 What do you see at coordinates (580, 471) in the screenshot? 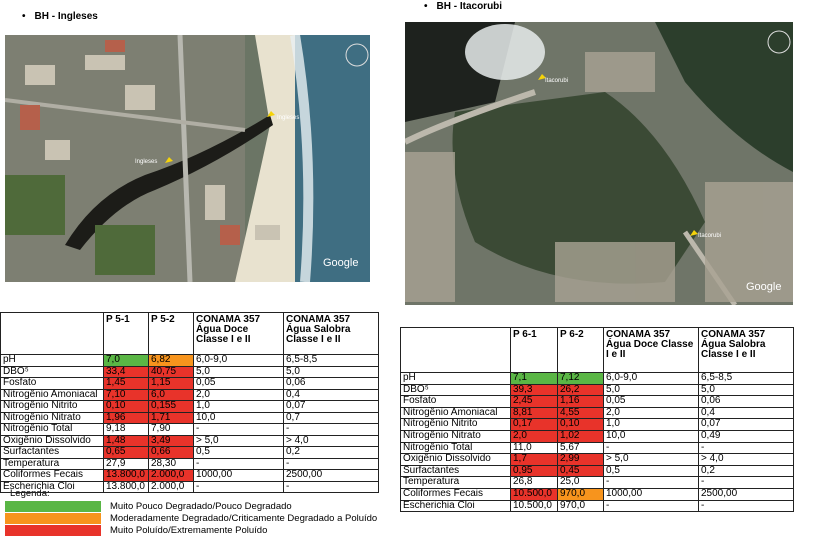
I see `table-cell: 0,45` at bounding box center [580, 471].